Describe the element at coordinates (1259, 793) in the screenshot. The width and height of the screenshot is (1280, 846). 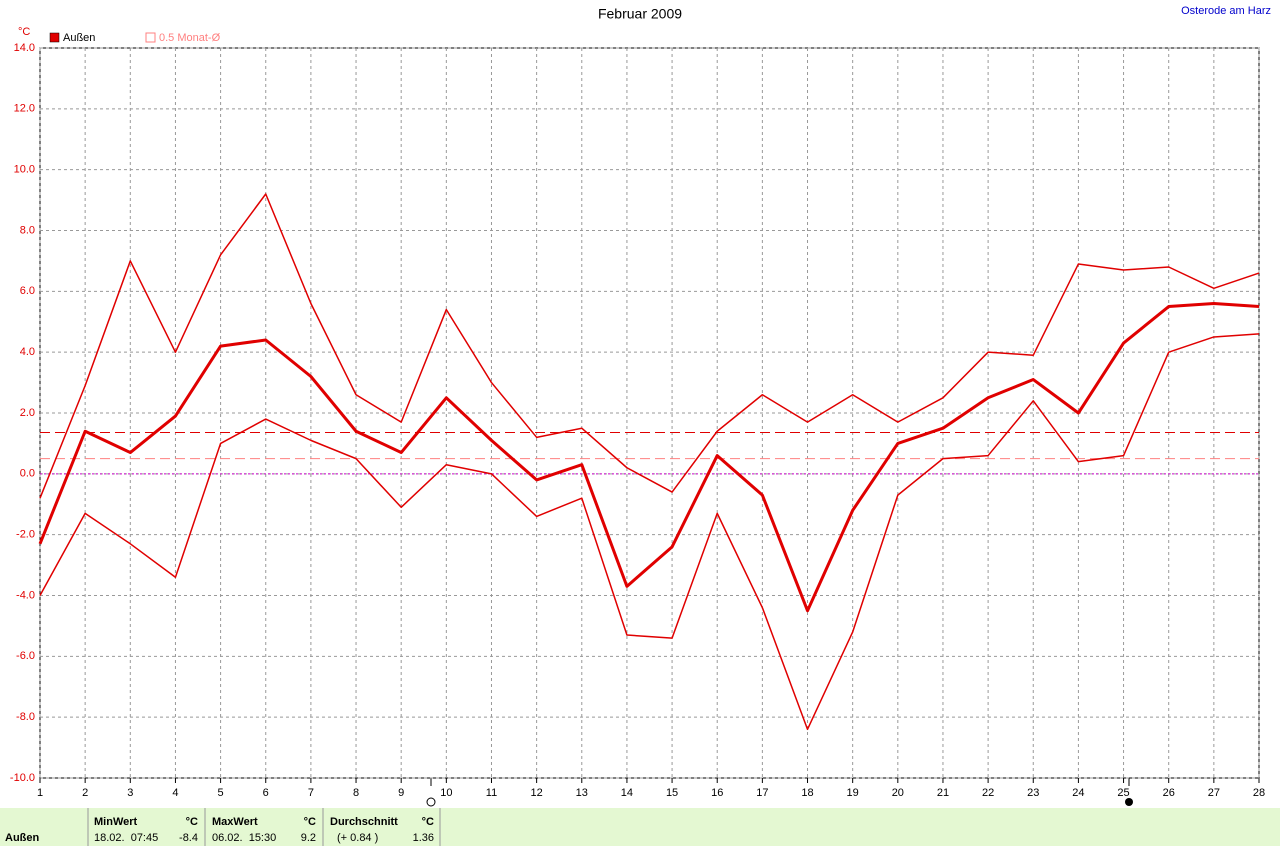
I see `x-tick-label: 28` at that location.